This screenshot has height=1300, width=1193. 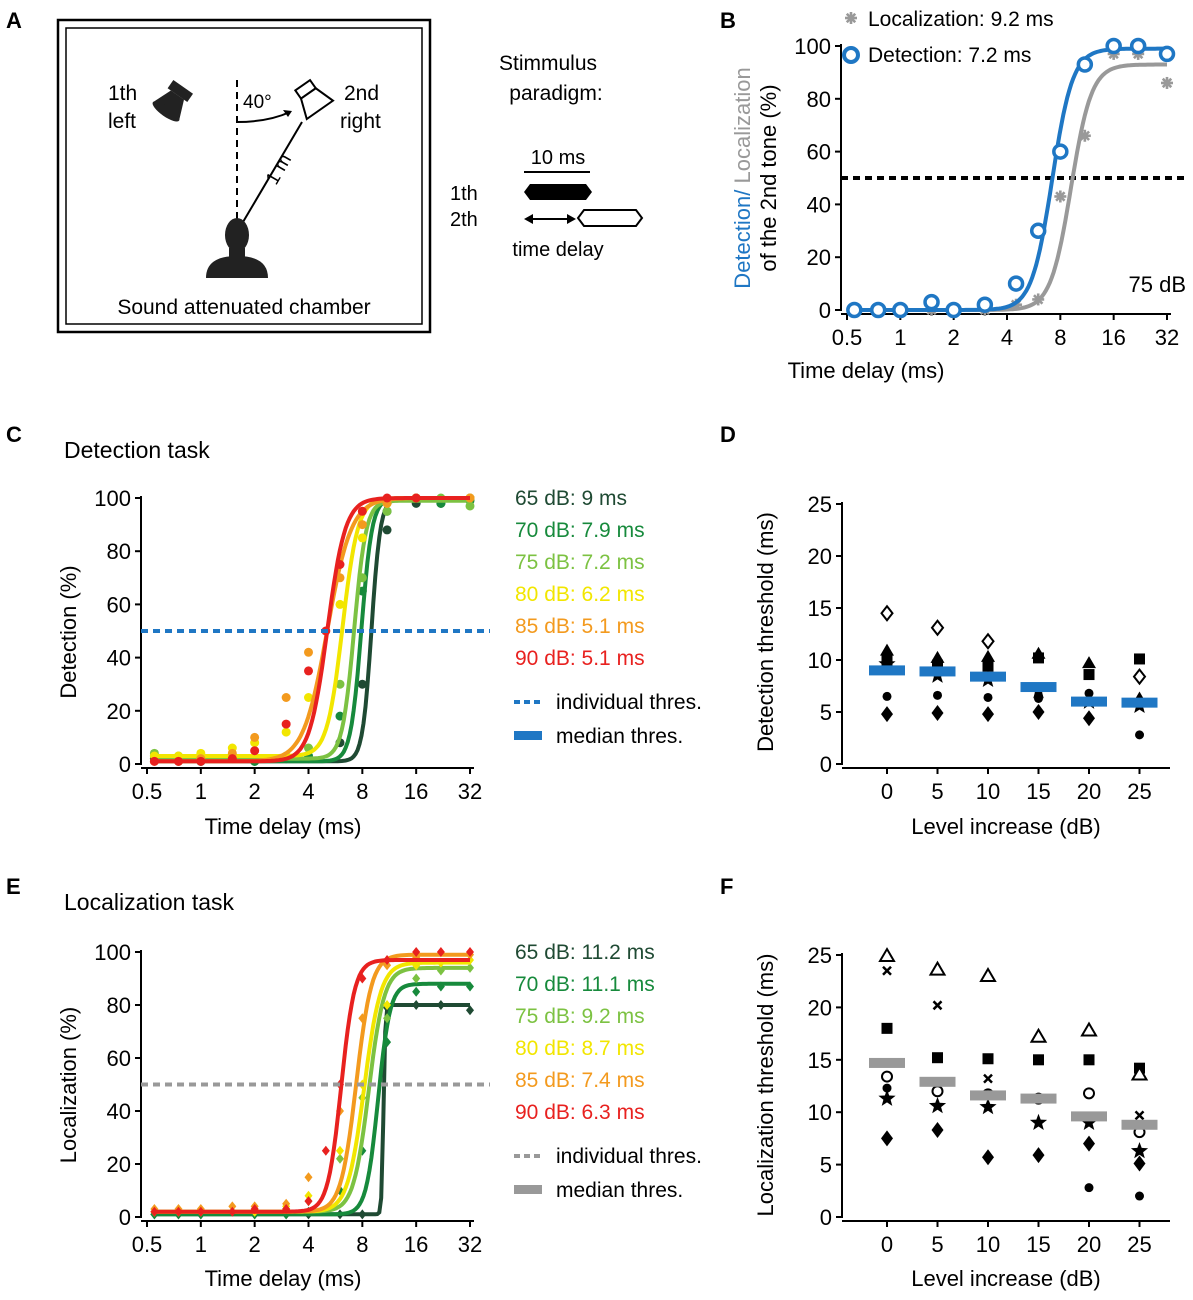 What do you see at coordinates (1038, 1155) in the screenshot?
I see `f-point-diamond` at bounding box center [1038, 1155].